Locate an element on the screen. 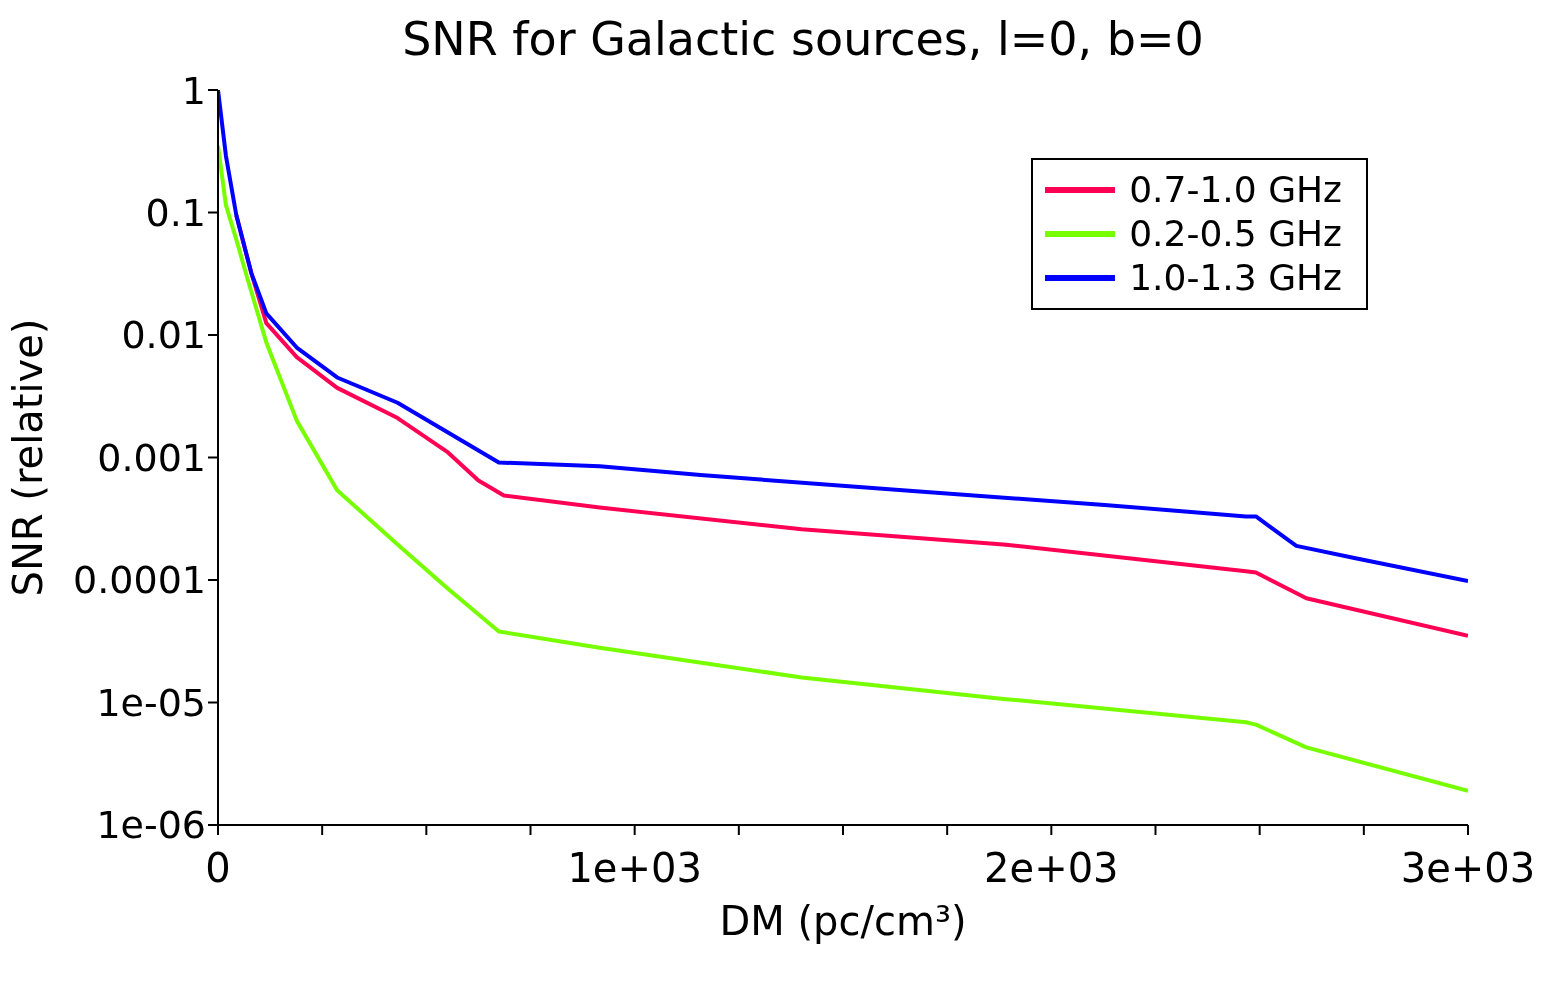 The image size is (1545, 983). legend-label: 0.7-1.0 GHz is located at coordinates (1235, 190).